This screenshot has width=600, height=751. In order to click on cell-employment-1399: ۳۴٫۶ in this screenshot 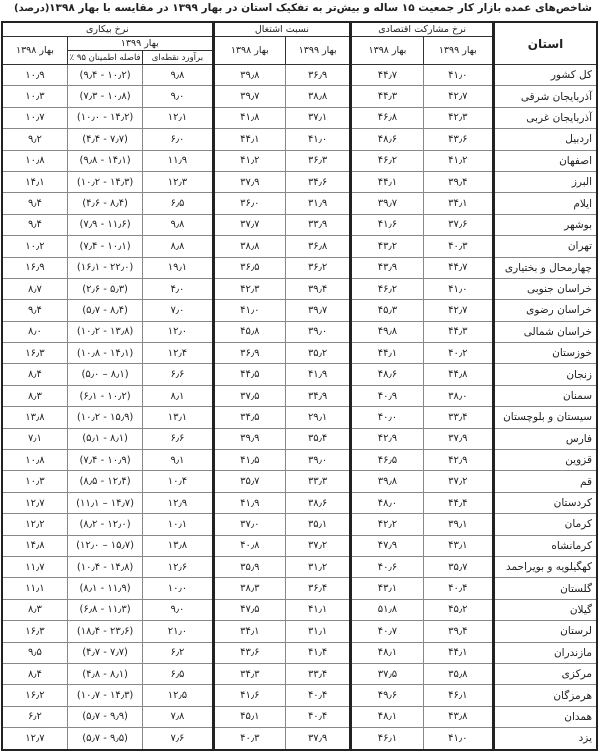, I will do `click(318, 182)`.